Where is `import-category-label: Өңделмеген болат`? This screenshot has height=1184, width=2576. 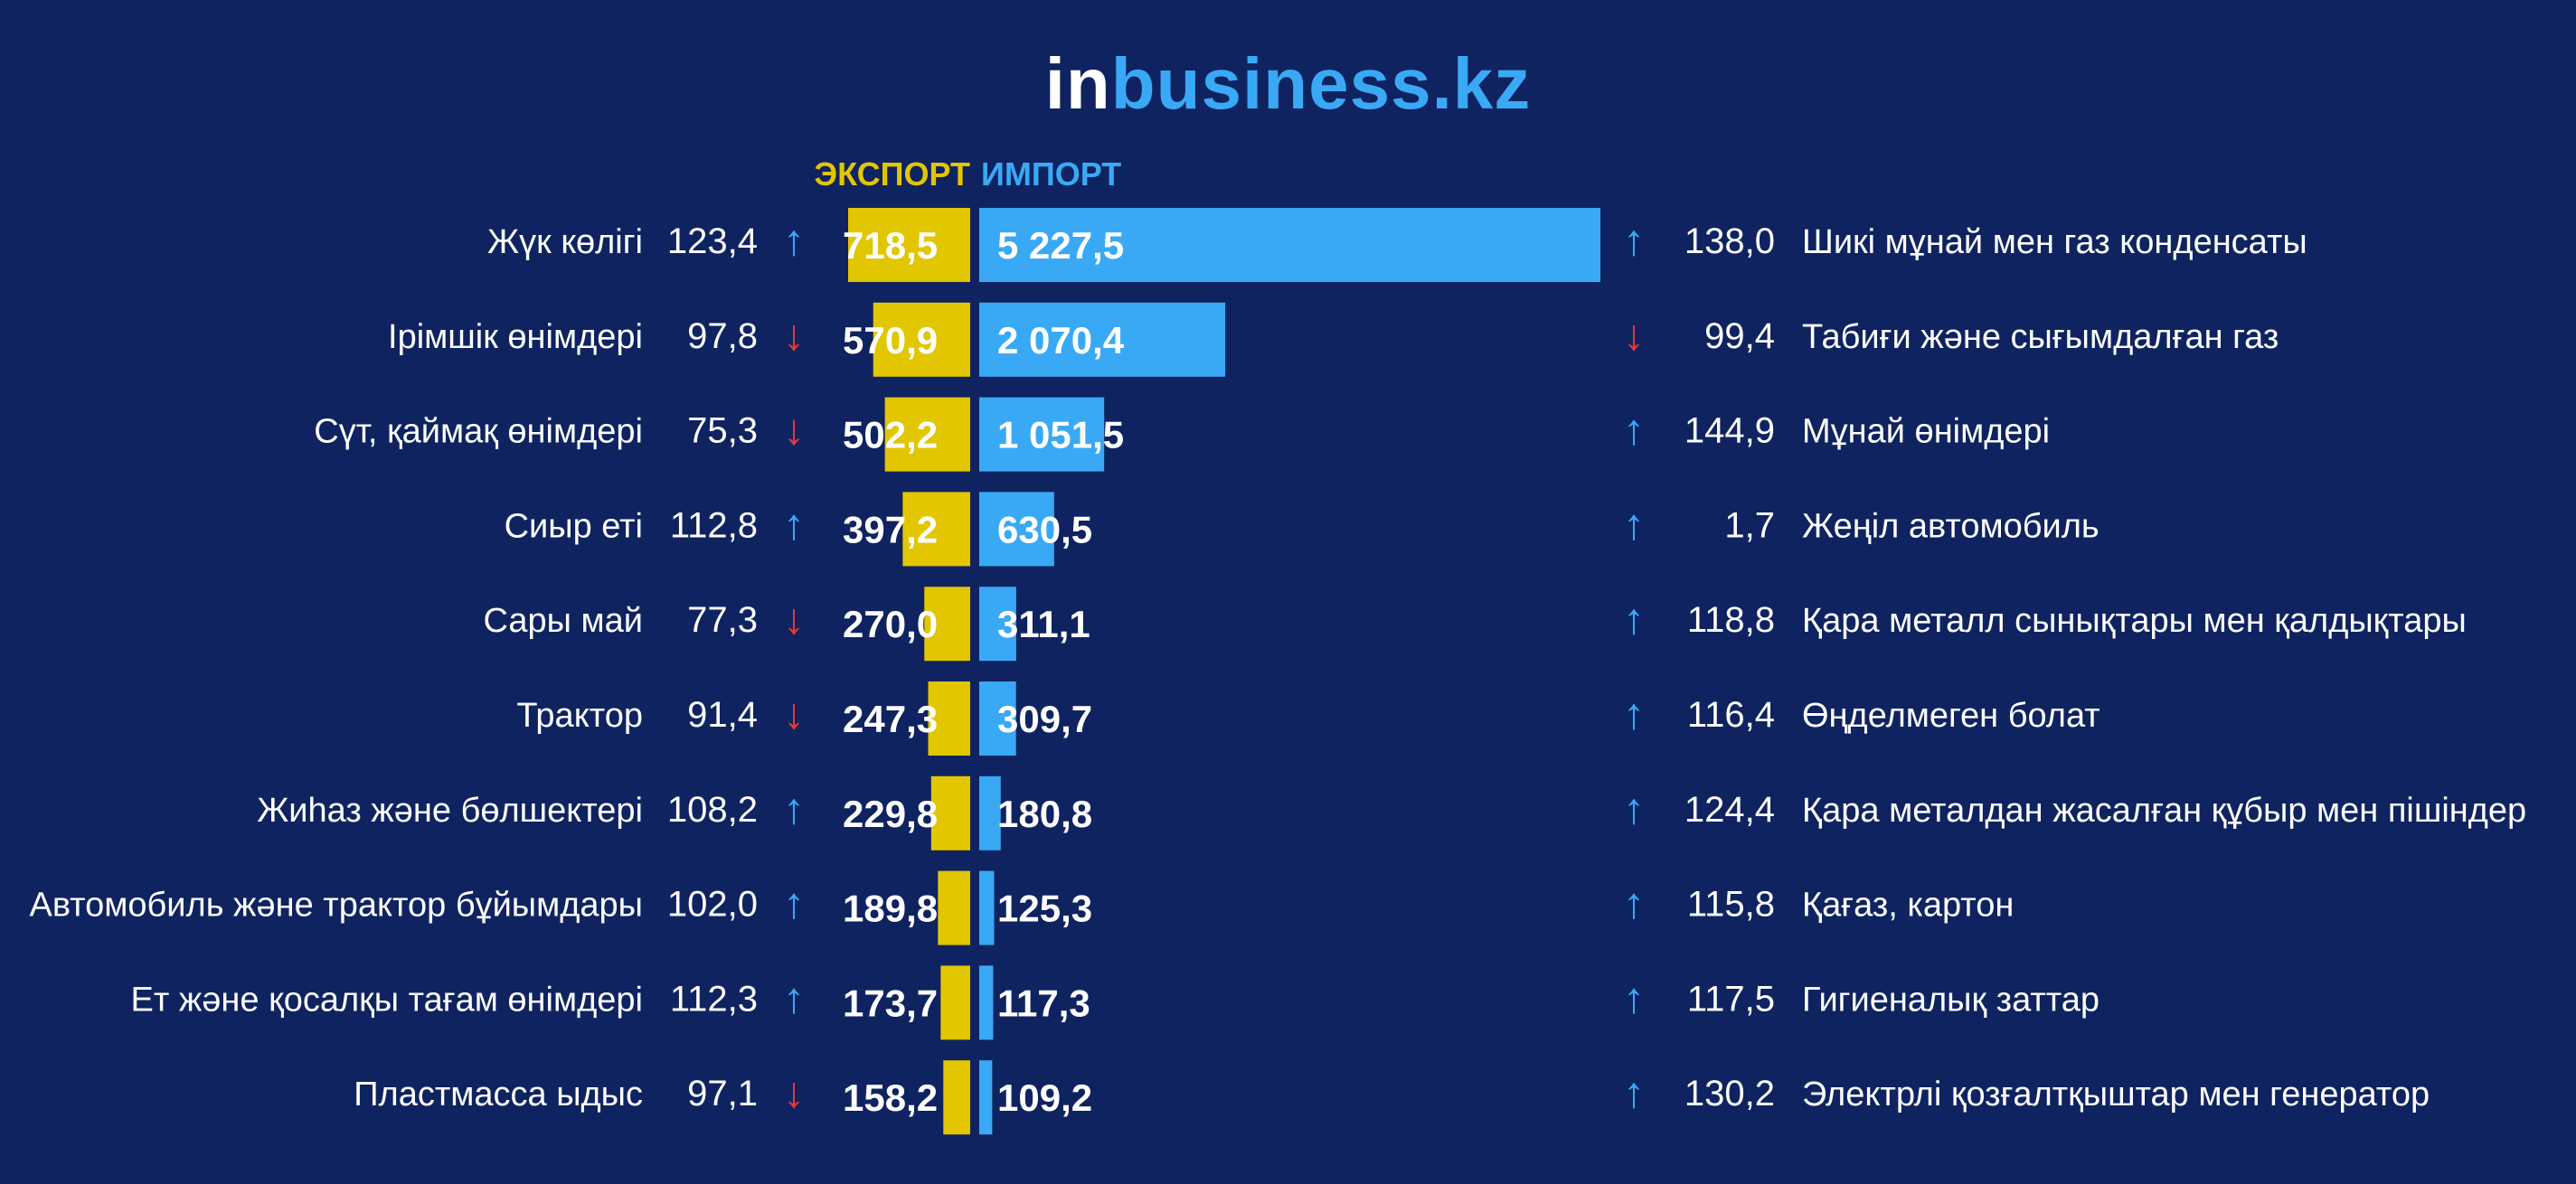
import-category-label: Өңделмеген болат is located at coordinates (1951, 716).